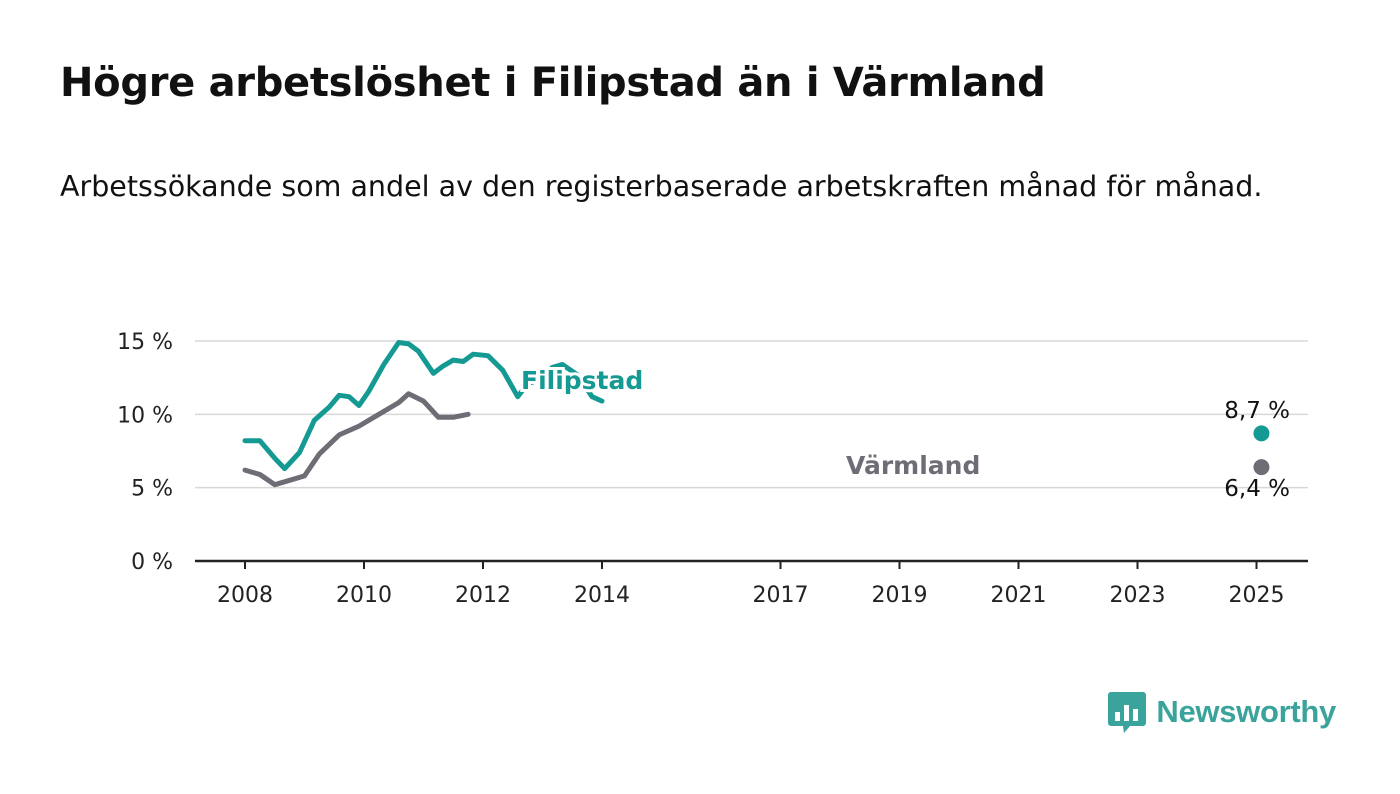 This screenshot has height=794, width=1400. What do you see at coordinates (145, 415) in the screenshot?
I see `y-tick-label: 10 %` at bounding box center [145, 415].